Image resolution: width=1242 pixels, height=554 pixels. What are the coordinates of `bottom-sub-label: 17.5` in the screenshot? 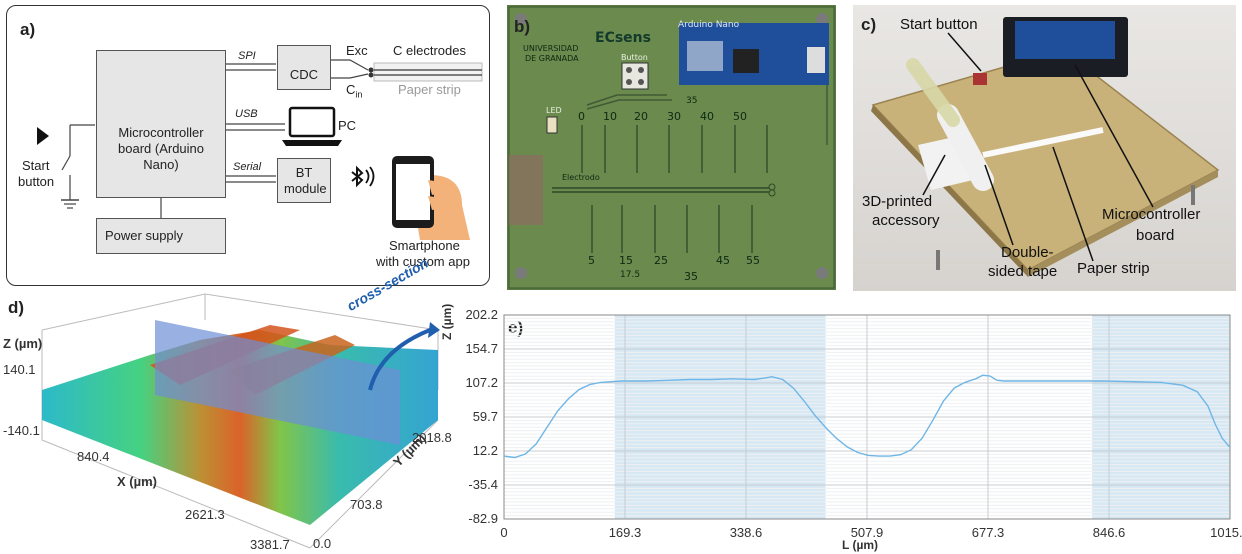 It's located at (630, 275).